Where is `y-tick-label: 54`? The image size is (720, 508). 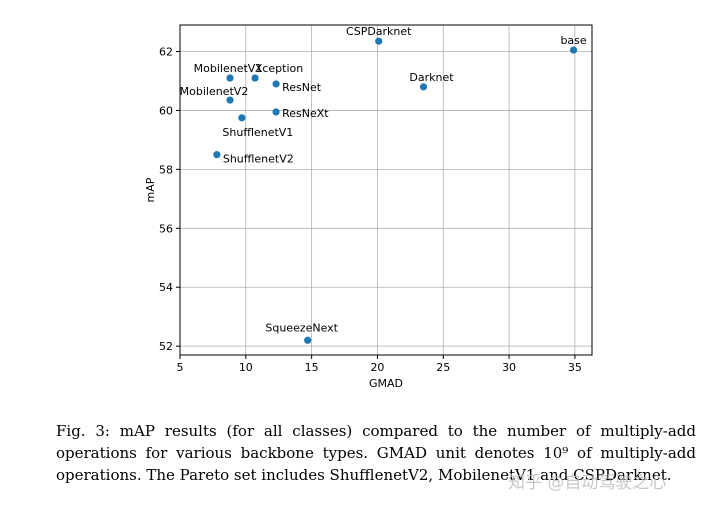
y-tick-label: 54 is located at coordinates (166, 287).